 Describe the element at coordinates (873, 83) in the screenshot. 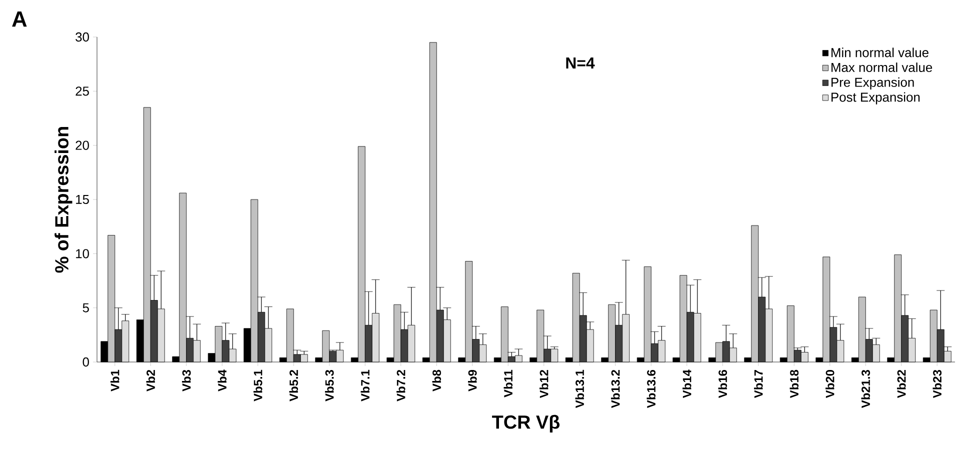

I see `legend-label: Pre Expansion` at that location.